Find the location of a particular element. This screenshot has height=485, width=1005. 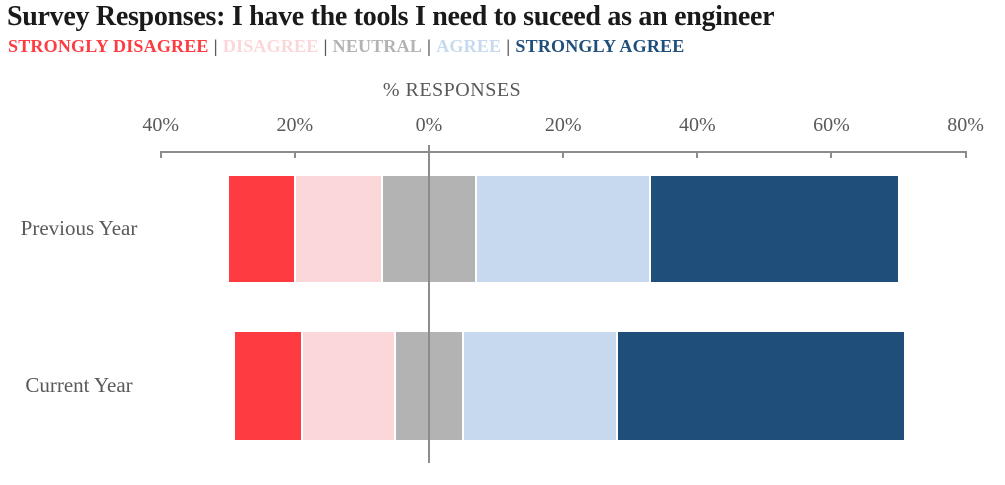

x-axis-tick-label: 60% is located at coordinates (831, 125).